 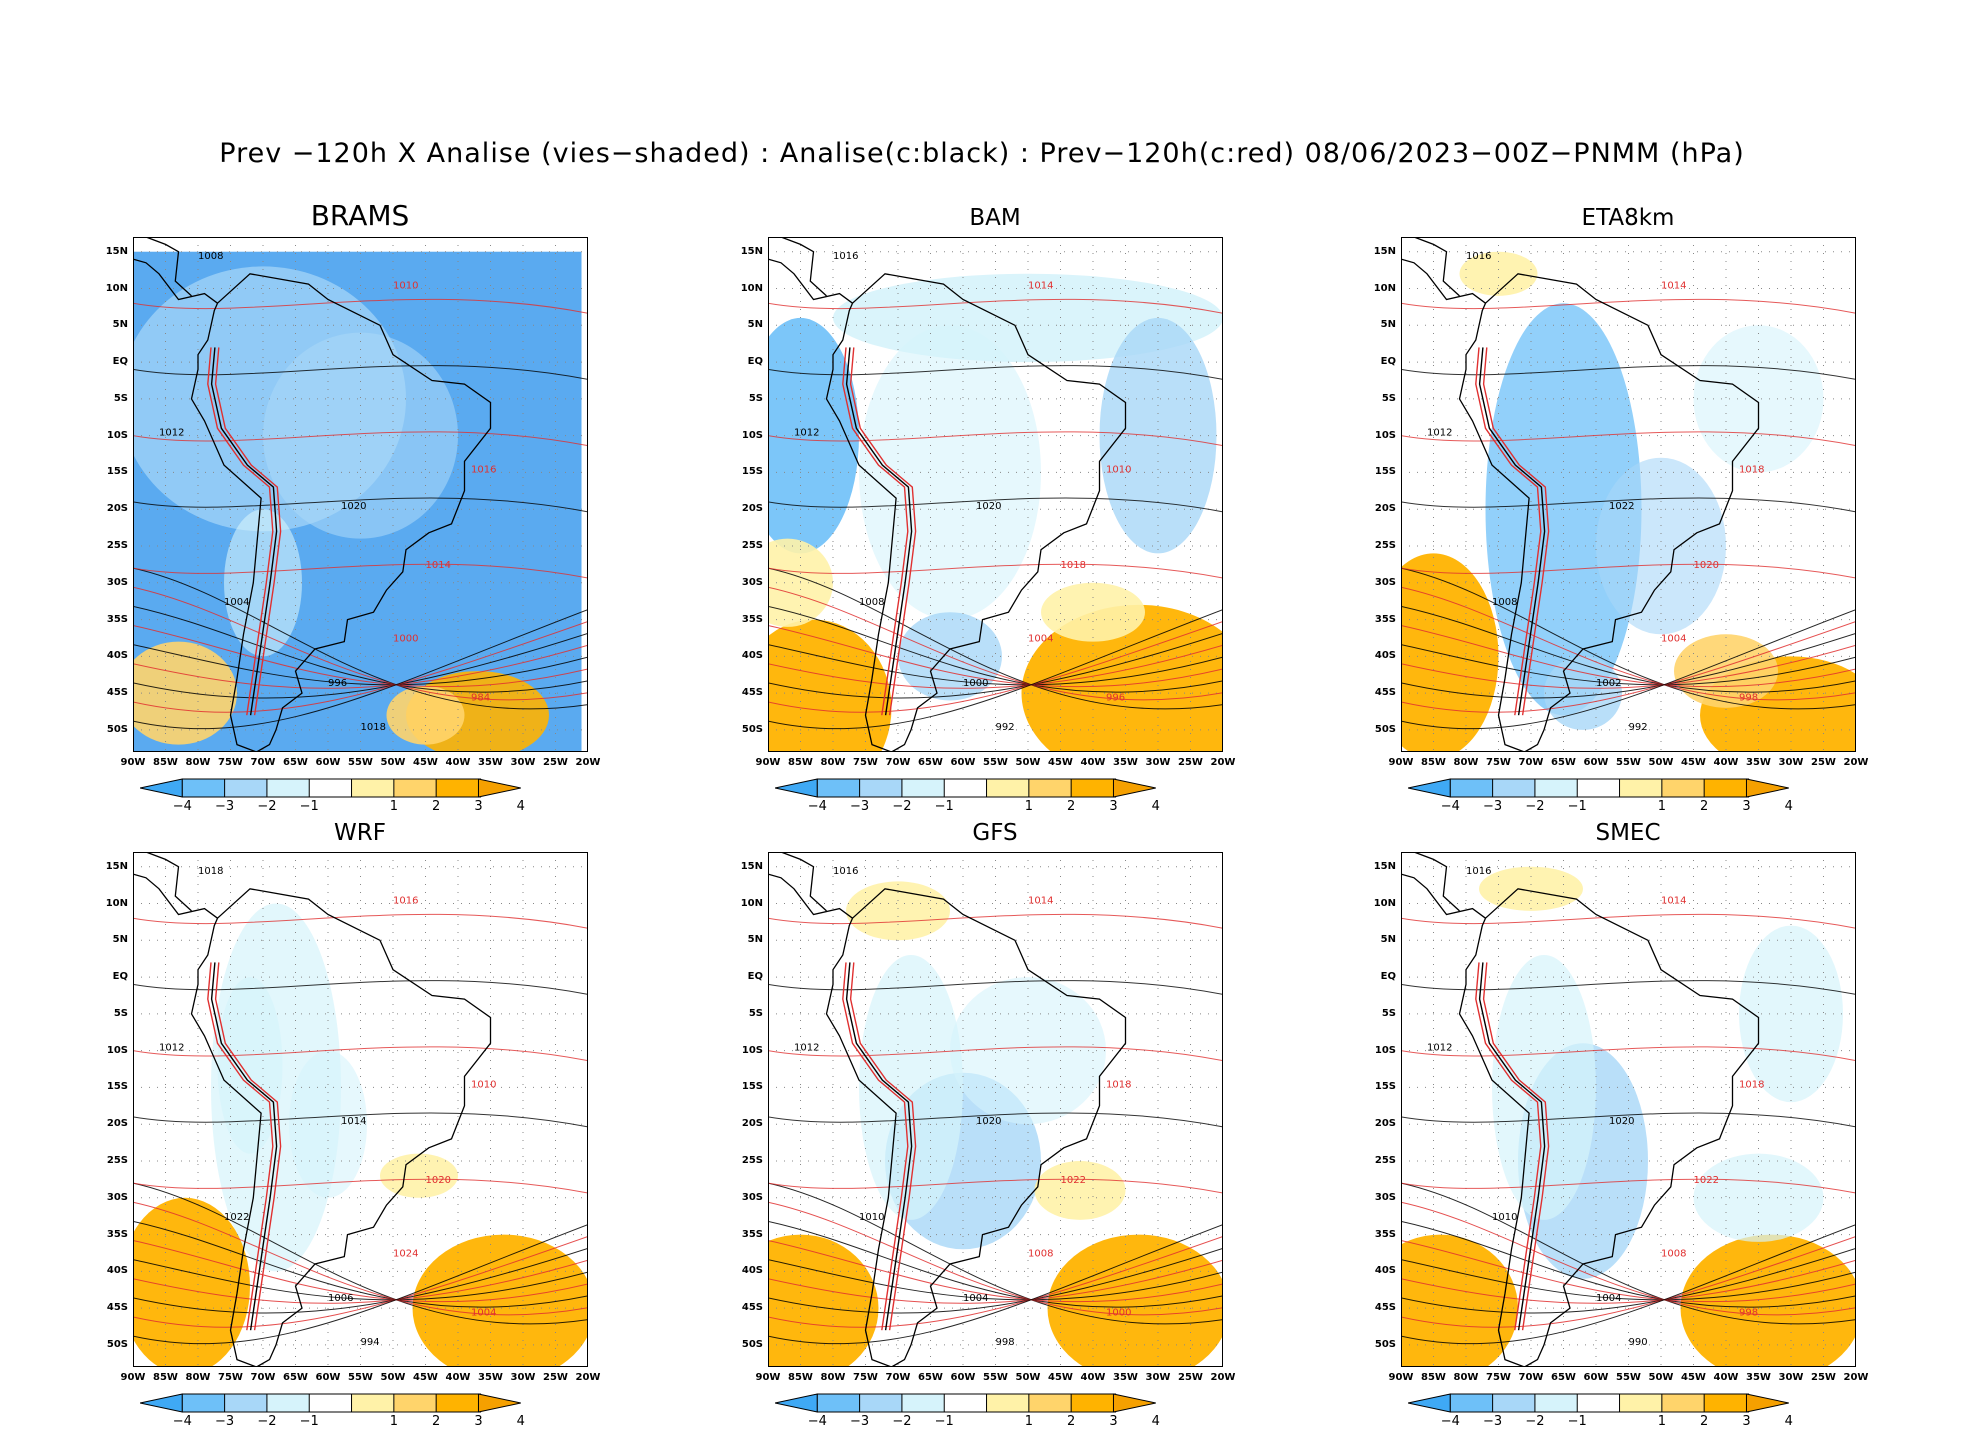 What do you see at coordinates (1596, 762) in the screenshot?
I see `longitude-tick-label: 60W` at bounding box center [1596, 762].